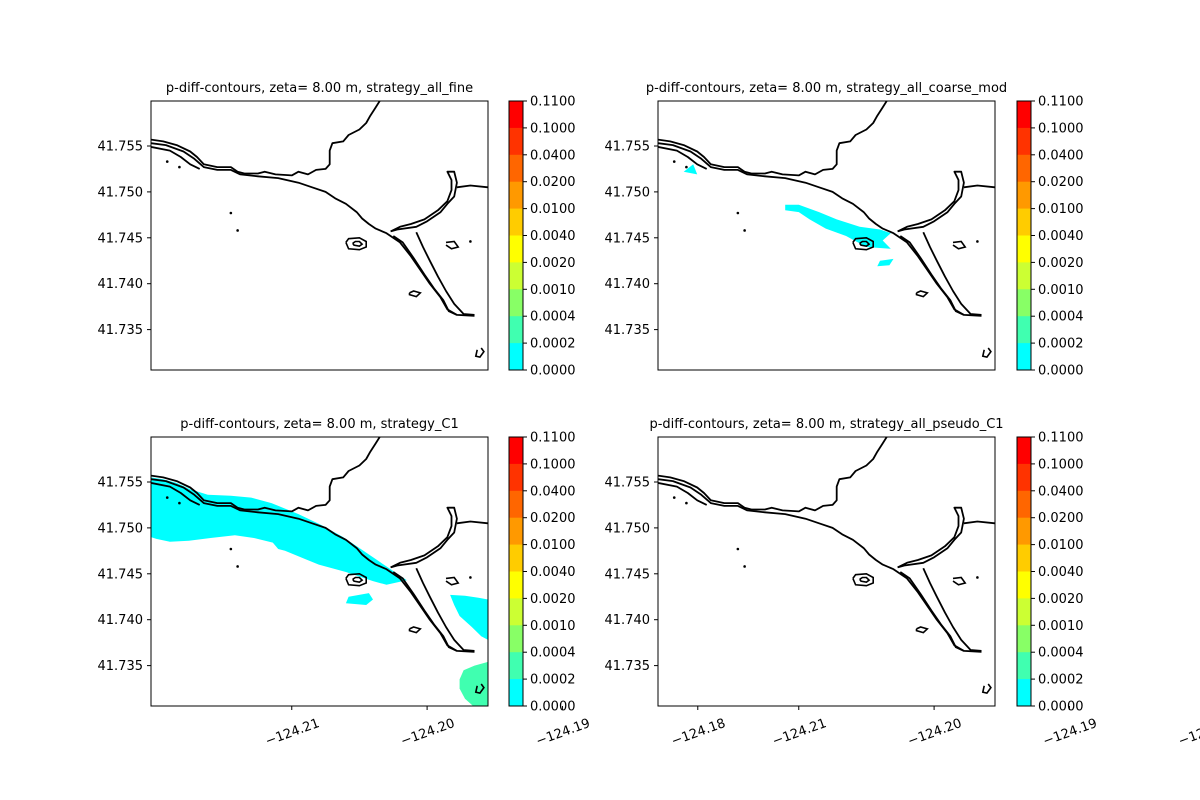 Image resolution: width=1200 pixels, height=800 pixels. Describe the element at coordinates (699, 732) in the screenshot. I see `x-tick-label: −124.18` at that location.